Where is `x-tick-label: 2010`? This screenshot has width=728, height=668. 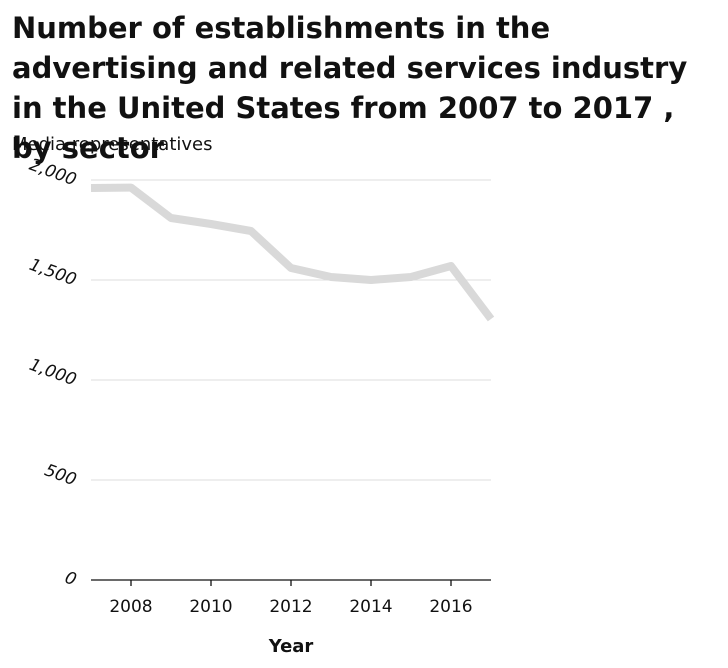
x-tick-label: 2010 is located at coordinates (210, 607).